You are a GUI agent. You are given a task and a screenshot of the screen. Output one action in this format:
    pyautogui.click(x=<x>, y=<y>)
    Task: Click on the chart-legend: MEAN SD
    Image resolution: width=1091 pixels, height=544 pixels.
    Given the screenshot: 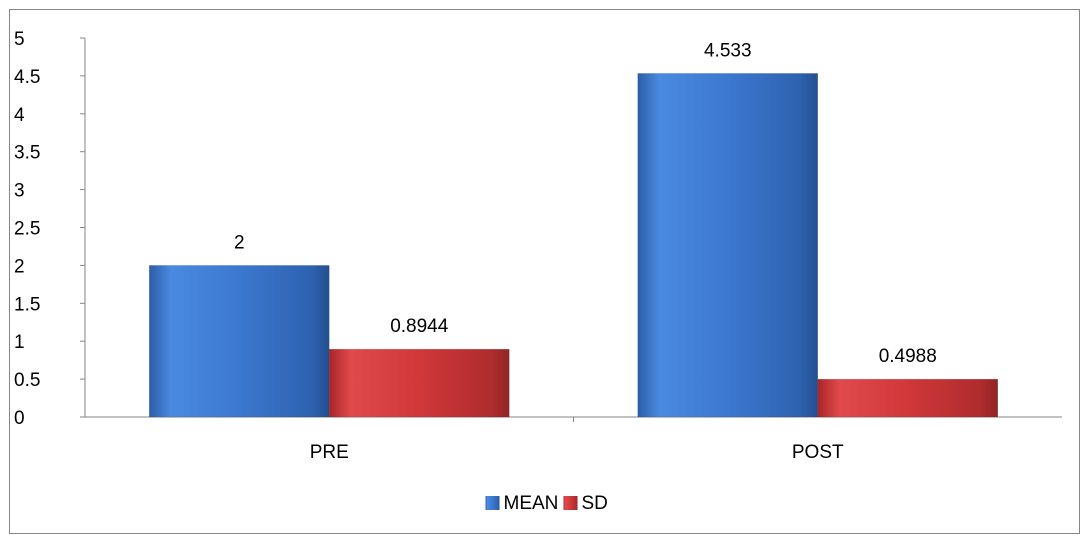 What is the action you would take?
    pyautogui.click(x=546, y=503)
    